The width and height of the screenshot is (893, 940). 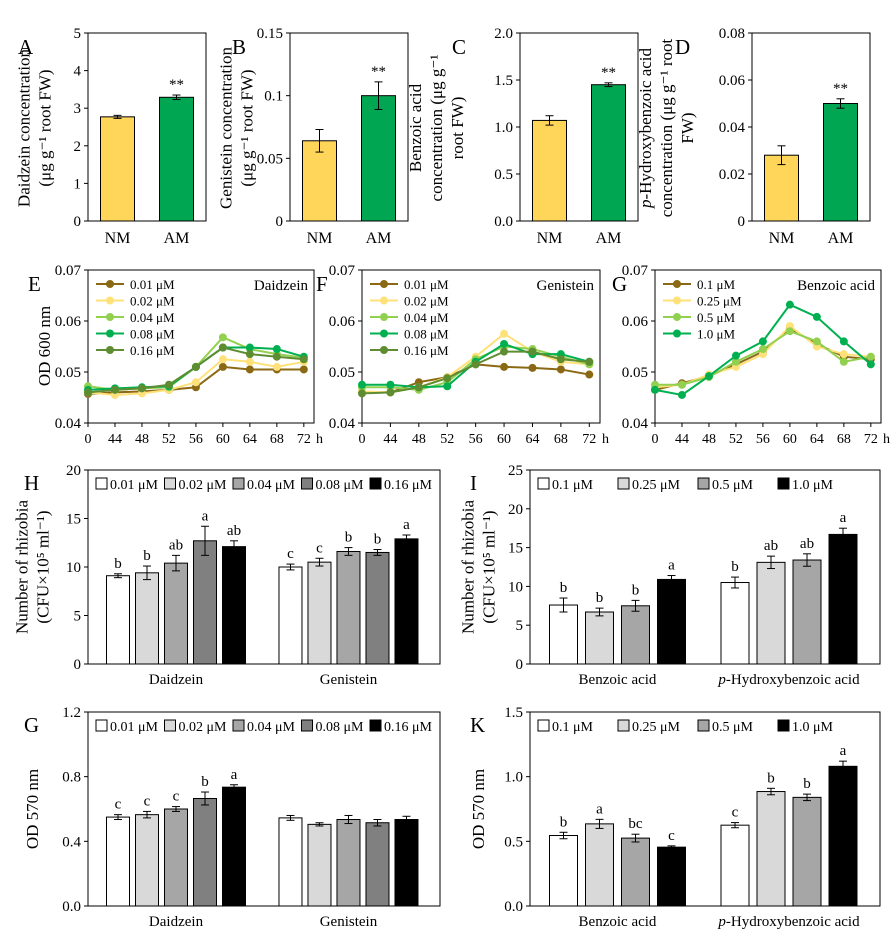 What do you see at coordinates (478, 809) in the screenshot?
I see `y-axis-label-line: OD 570 nm` at bounding box center [478, 809].